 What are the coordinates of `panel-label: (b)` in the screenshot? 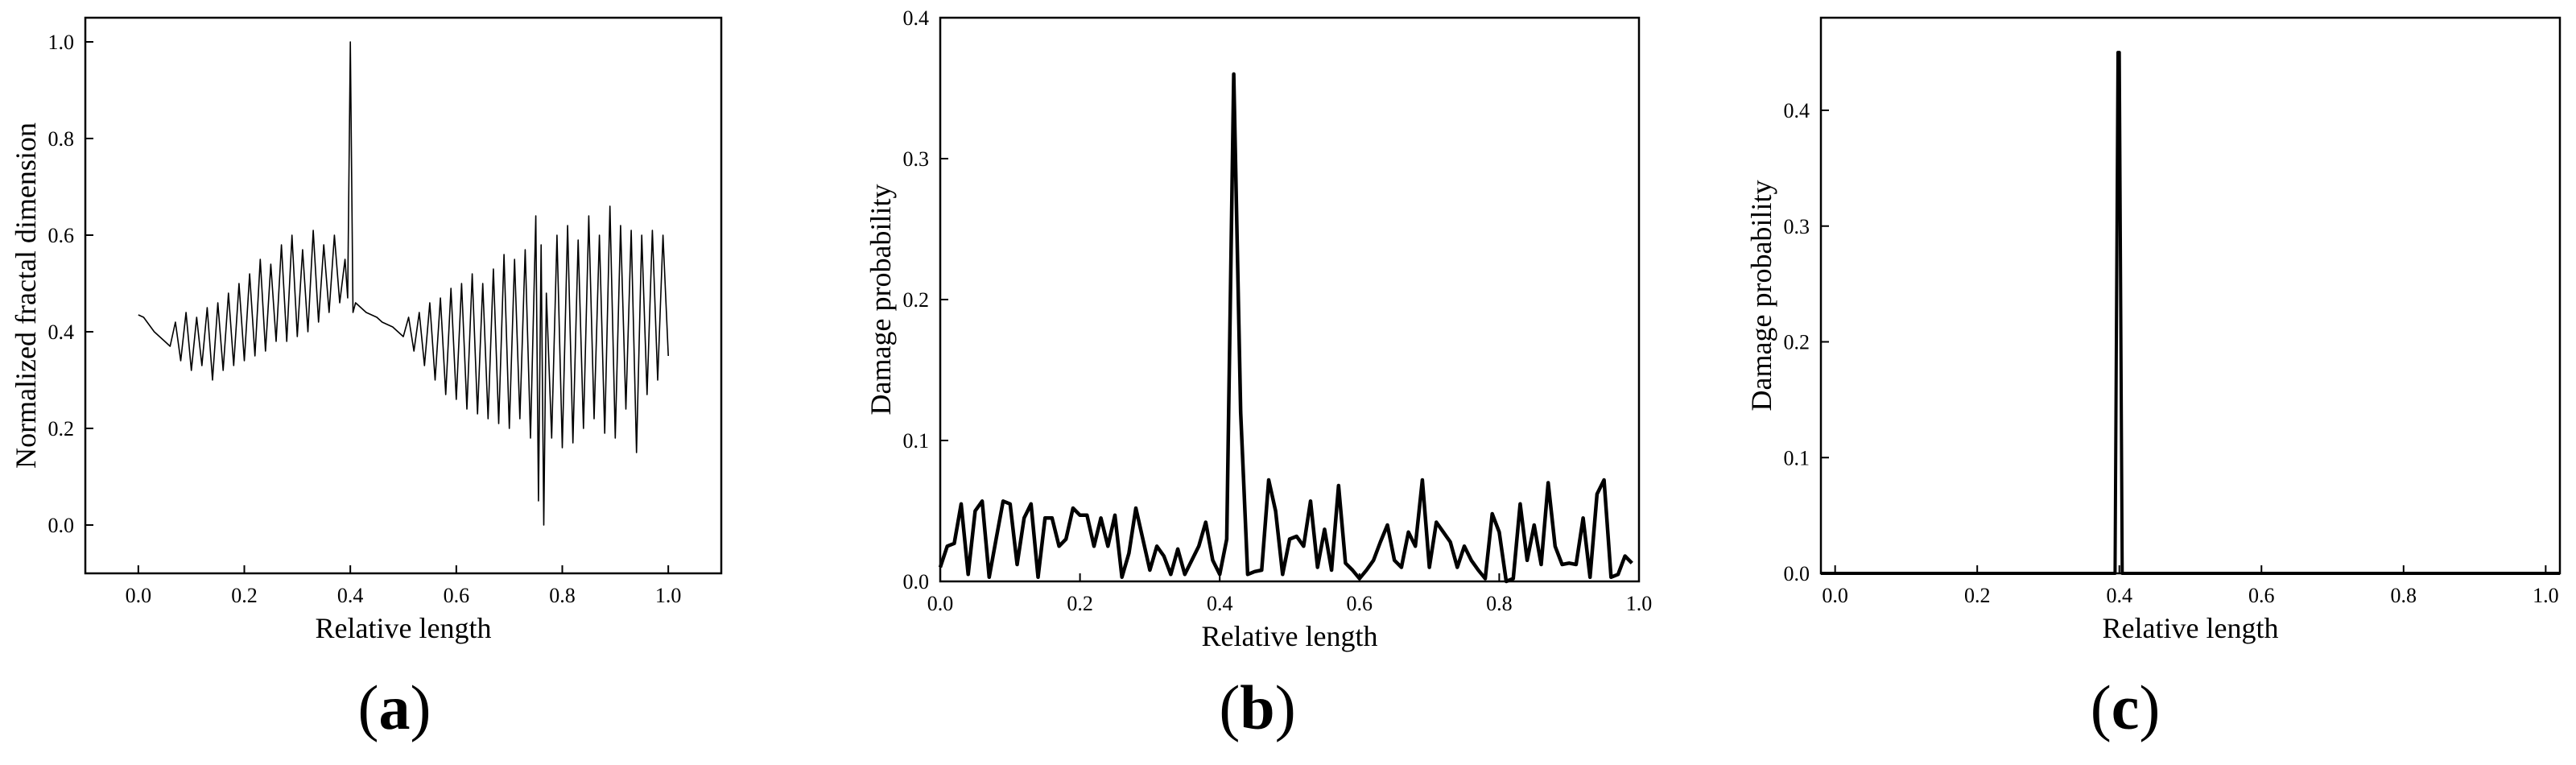 It's located at (1257, 707).